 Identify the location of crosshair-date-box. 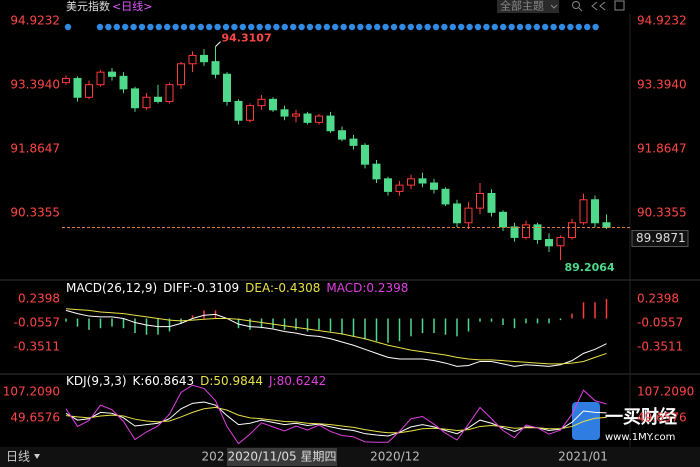
(282, 457).